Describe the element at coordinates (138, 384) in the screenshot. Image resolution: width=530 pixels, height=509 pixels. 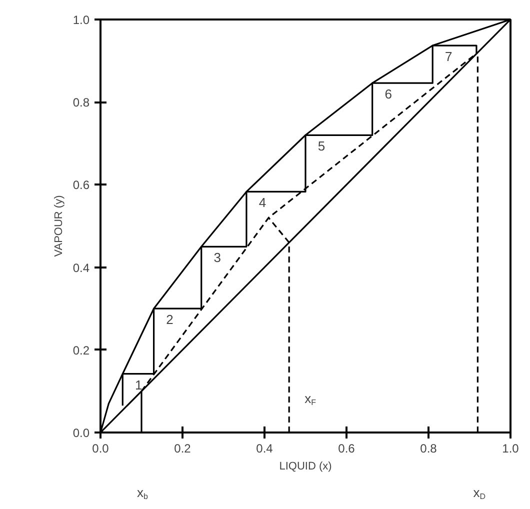
I see `annotation: 1` at that location.